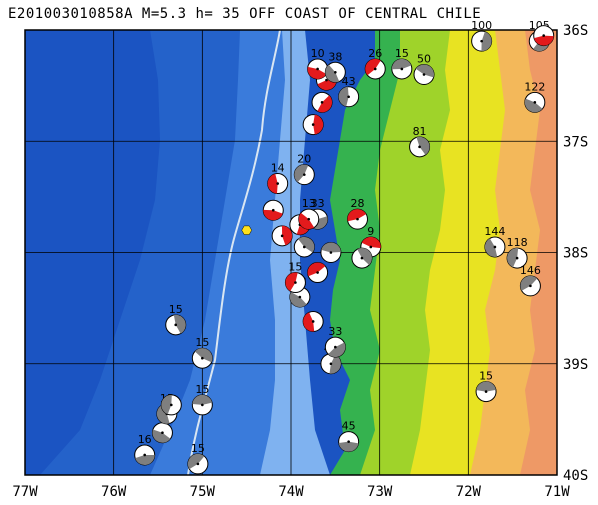 This screenshot has height=505, width=598. I want to click on focal-mechanism-beachball: 50, so click(424, 69).